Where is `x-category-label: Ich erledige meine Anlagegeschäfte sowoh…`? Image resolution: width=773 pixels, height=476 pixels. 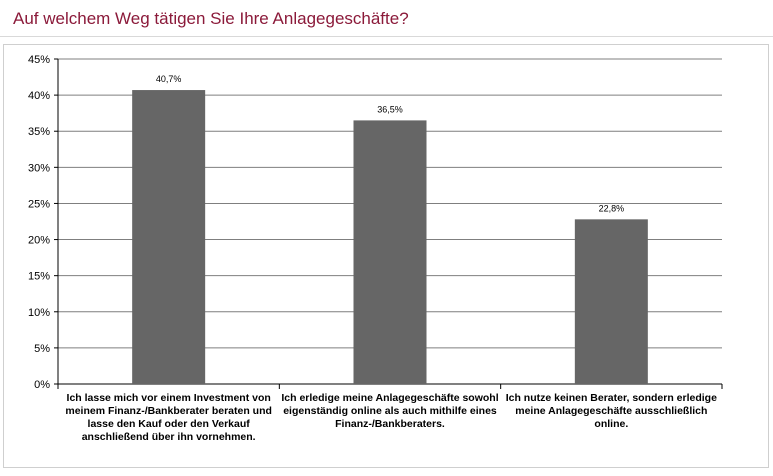
x-category-label: Ich erledige meine Anlagegeschäfte sowoh… is located at coordinates (390, 411).